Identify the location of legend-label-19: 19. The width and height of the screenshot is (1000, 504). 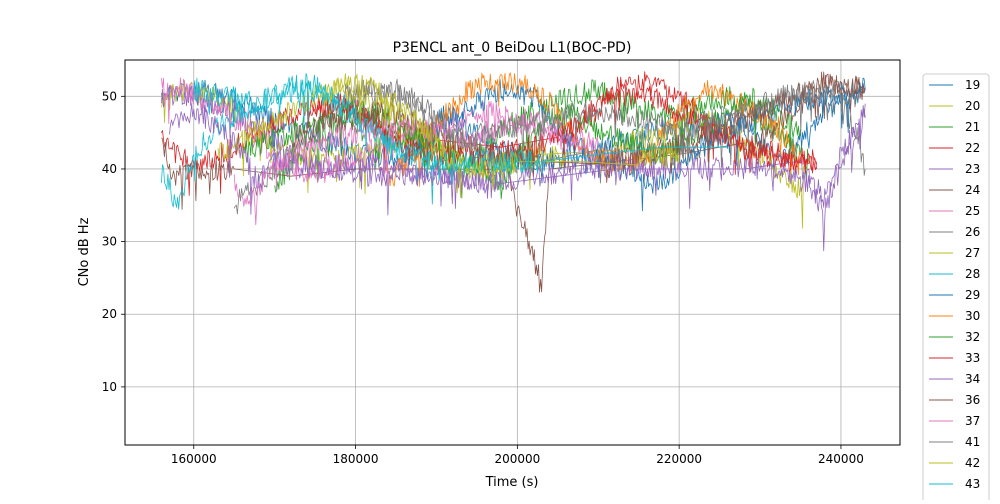
(972, 85).